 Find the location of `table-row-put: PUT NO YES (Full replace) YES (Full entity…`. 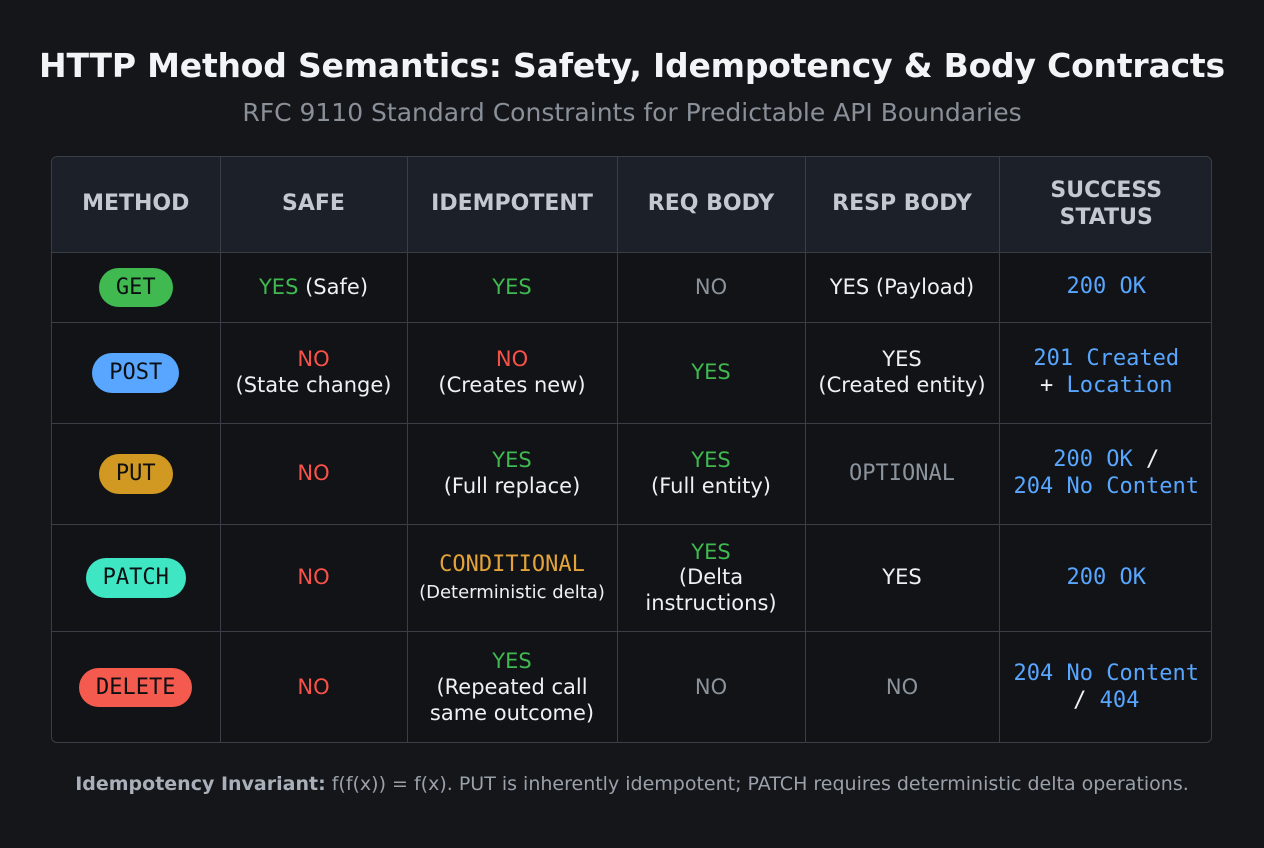

table-row-put: PUT NO YES (Full replace) YES (Full entity… is located at coordinates (631, 474).